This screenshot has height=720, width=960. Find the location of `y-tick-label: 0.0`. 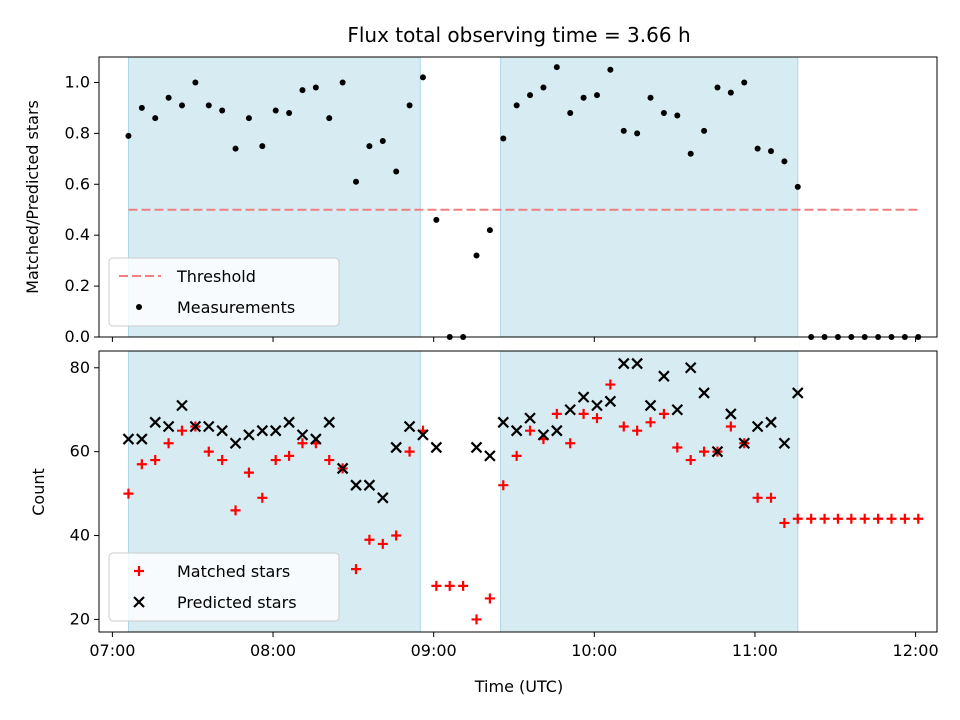

y-tick-label: 0.0 is located at coordinates (77, 336).